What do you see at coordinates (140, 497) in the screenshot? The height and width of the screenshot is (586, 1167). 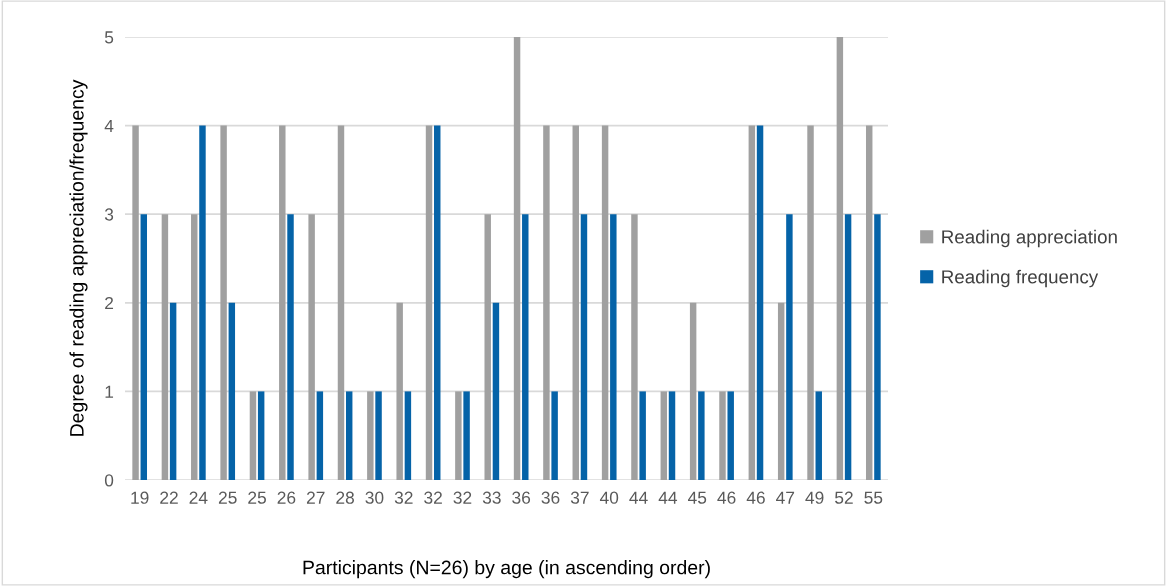 I see `x-tick-label: 19` at bounding box center [140, 497].